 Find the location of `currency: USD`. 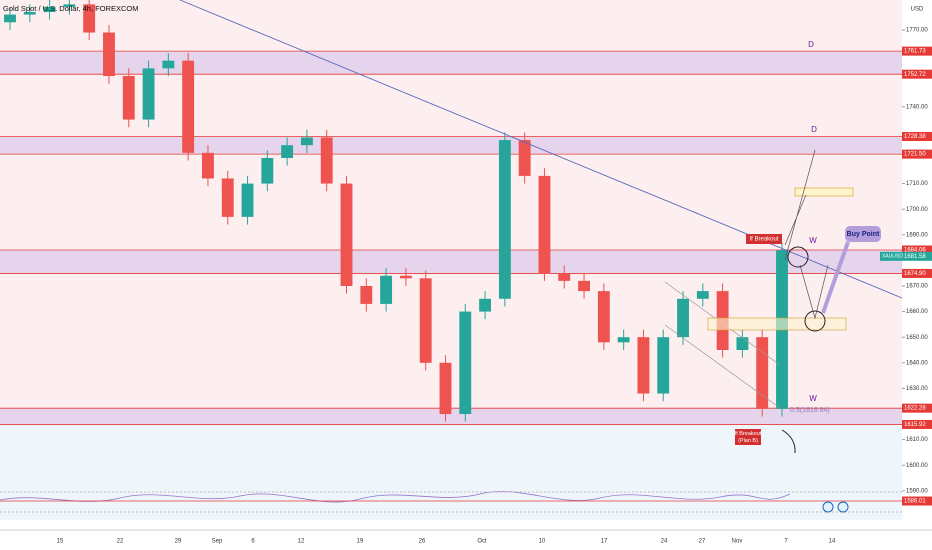

currency: USD is located at coordinates (917, 10).